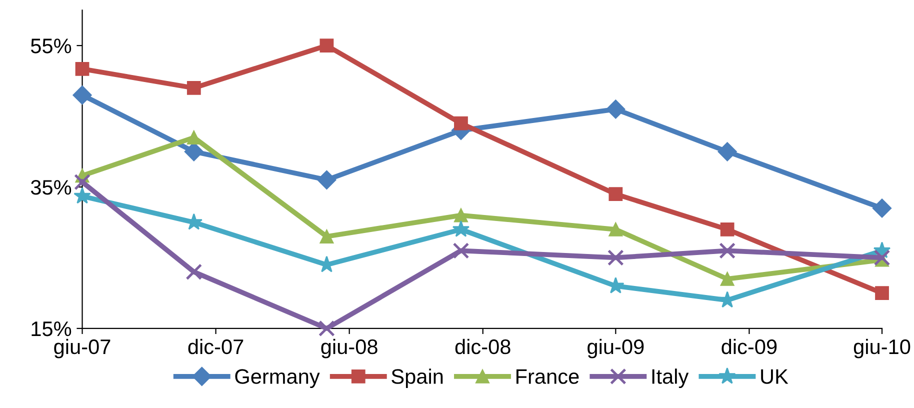  I want to click on x-tick-label: dic-07, so click(216, 346).